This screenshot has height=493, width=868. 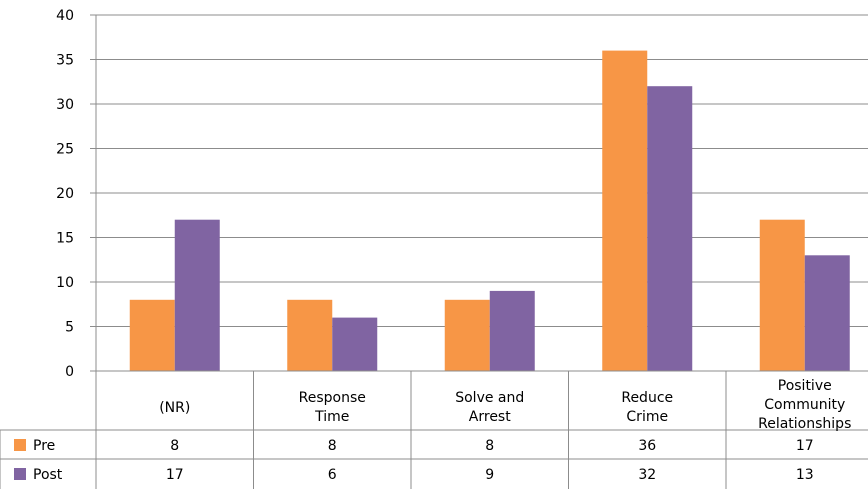 What do you see at coordinates (20, 474) in the screenshot?
I see `legend-key-post` at bounding box center [20, 474].